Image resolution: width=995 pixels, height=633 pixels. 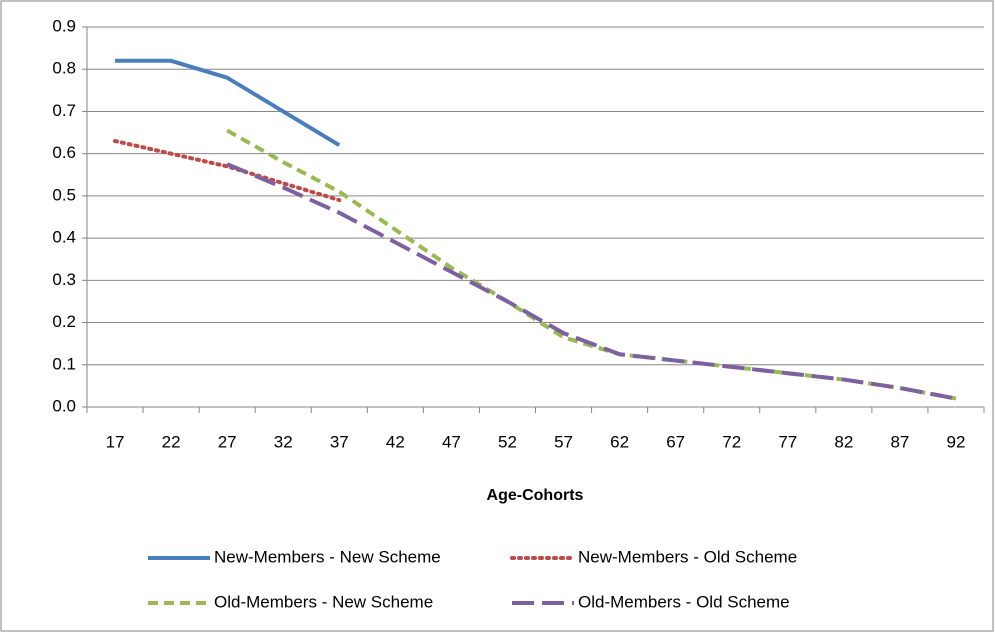 What do you see at coordinates (956, 441) in the screenshot?
I see `x-tick-label: 92` at bounding box center [956, 441].